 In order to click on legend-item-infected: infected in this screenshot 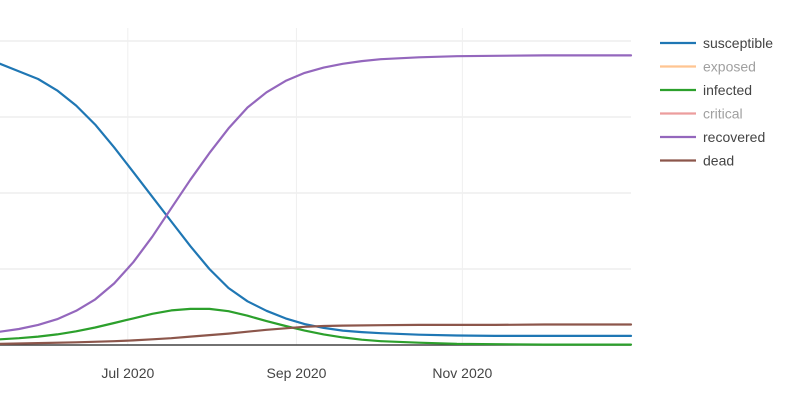, I will do `click(706, 90)`.